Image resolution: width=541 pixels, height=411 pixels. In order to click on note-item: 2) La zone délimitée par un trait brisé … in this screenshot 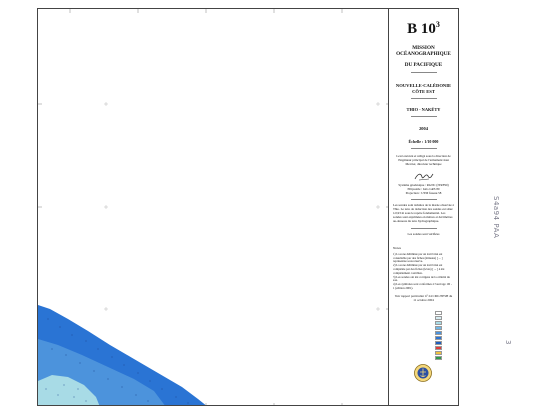, I will do `click(419, 269)`.